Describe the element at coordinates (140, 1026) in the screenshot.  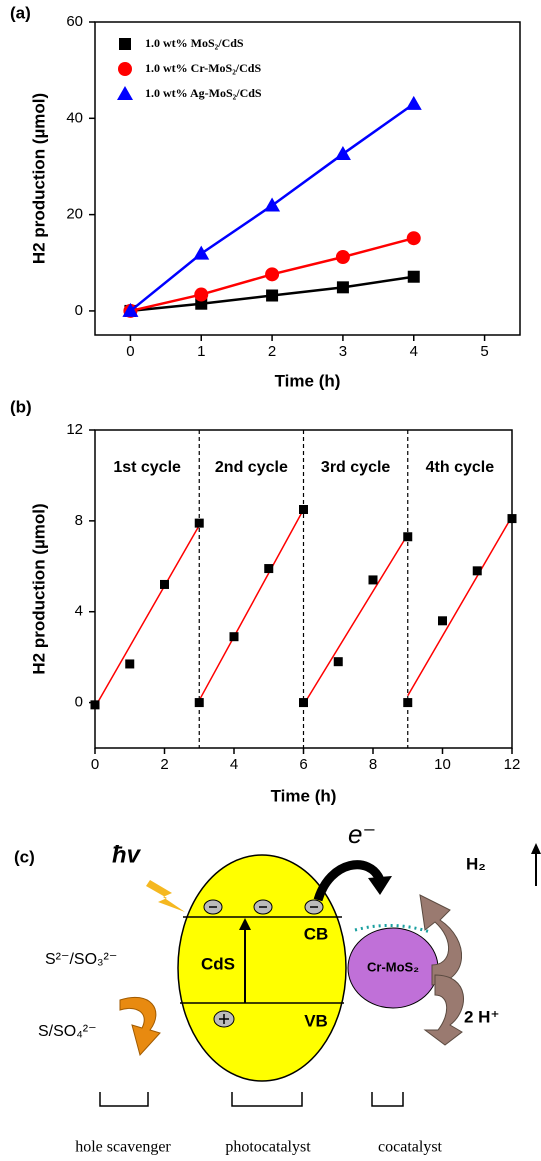
I see `scavenger-arrow` at that location.